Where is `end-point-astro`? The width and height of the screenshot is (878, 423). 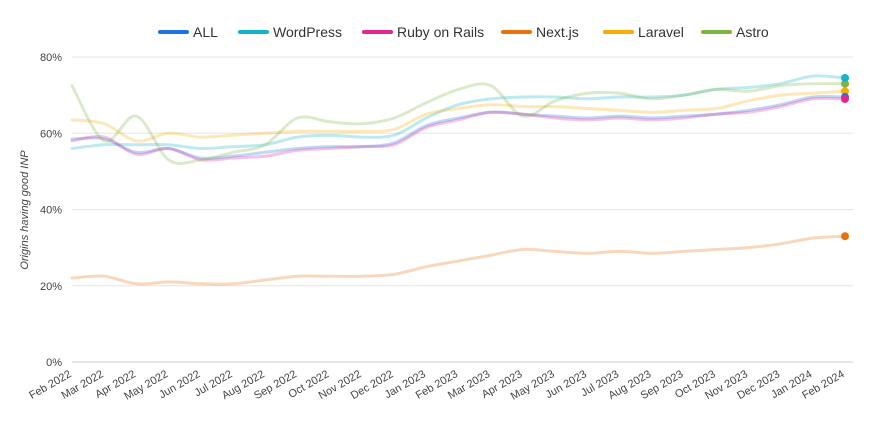
end-point-astro is located at coordinates (845, 83).